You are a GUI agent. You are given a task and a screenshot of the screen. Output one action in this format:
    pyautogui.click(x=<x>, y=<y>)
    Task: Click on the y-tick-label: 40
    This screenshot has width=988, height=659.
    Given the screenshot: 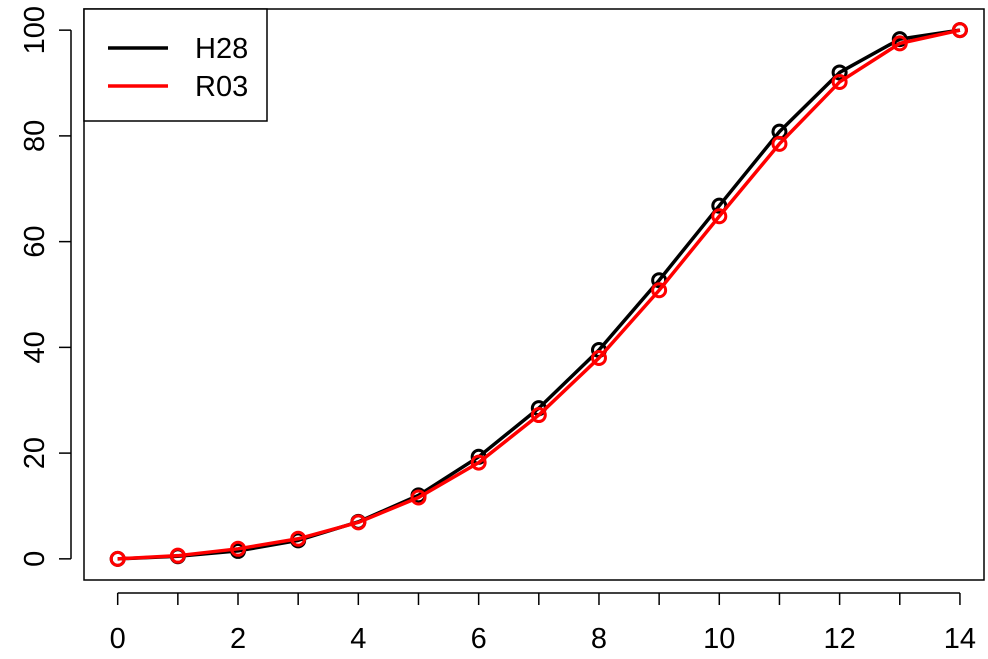 What is the action you would take?
    pyautogui.click(x=35, y=347)
    